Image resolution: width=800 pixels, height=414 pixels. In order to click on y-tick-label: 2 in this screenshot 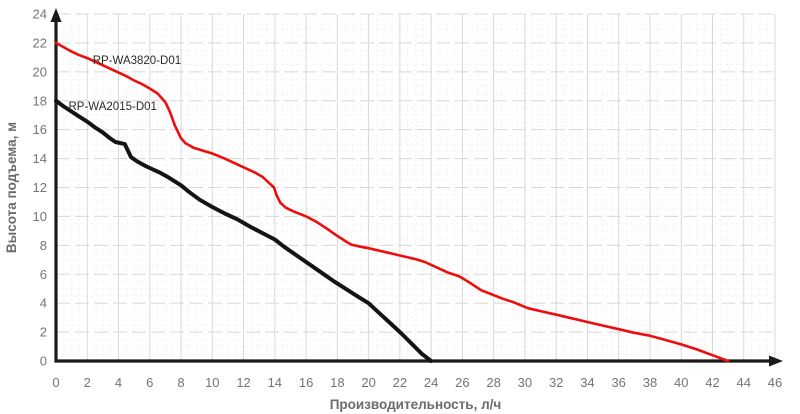, I will do `click(43, 332)`.